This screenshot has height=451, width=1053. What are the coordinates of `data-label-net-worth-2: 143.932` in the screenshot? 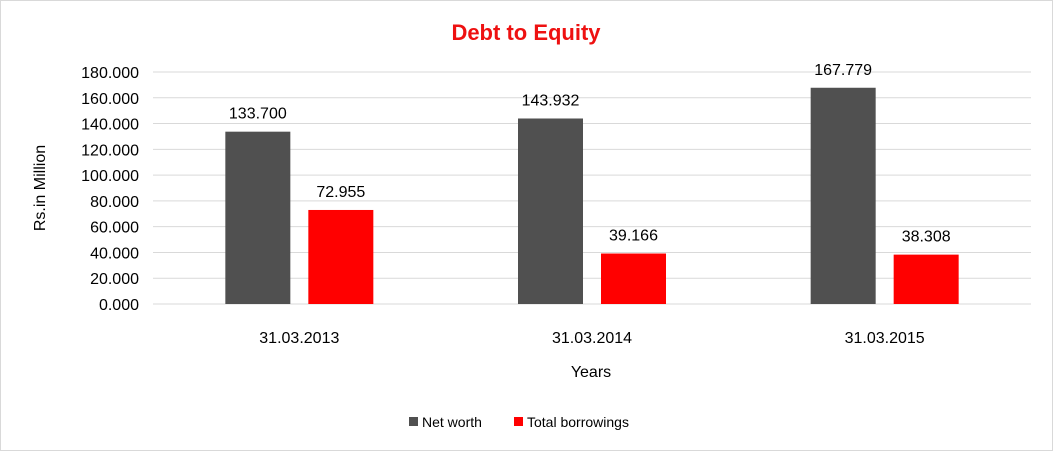 It's located at (551, 100).